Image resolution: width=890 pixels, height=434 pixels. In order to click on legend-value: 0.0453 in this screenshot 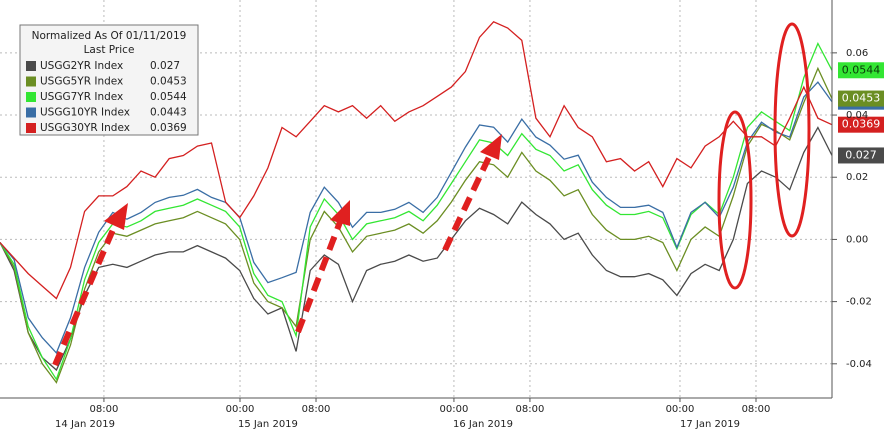, I will do `click(168, 82)`.